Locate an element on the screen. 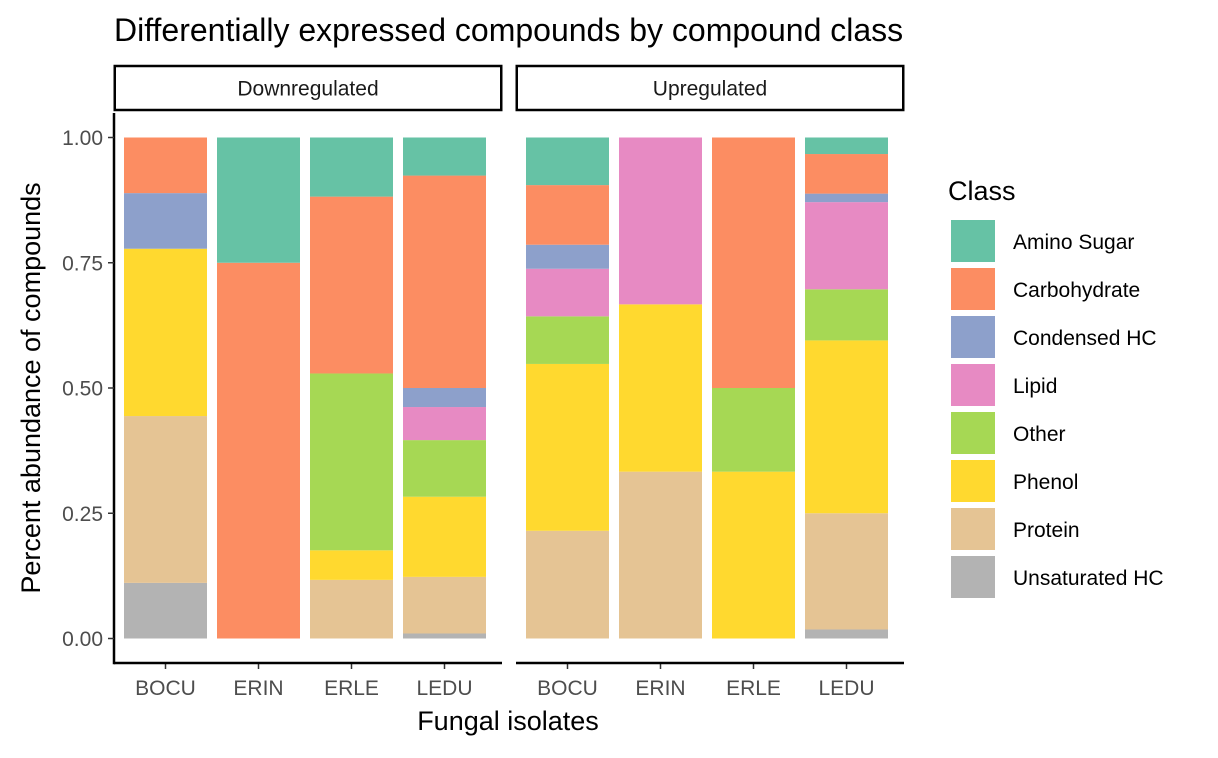 This screenshot has width=1218, height=758. legend-label-condensed-hc: Condensed HC is located at coordinates (1085, 338).